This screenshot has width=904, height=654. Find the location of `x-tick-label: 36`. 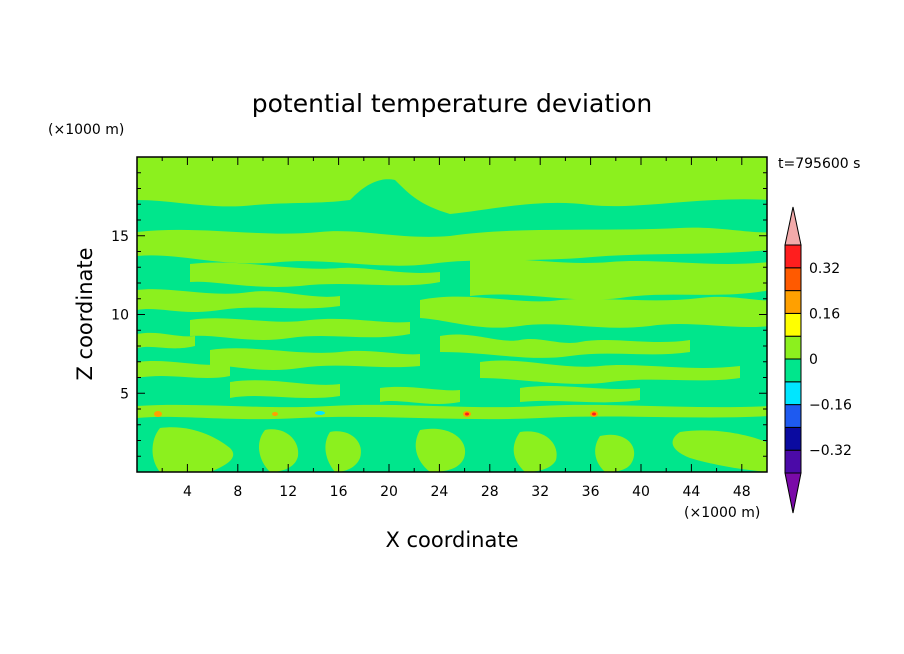

x-tick-label: 36 is located at coordinates (591, 492).